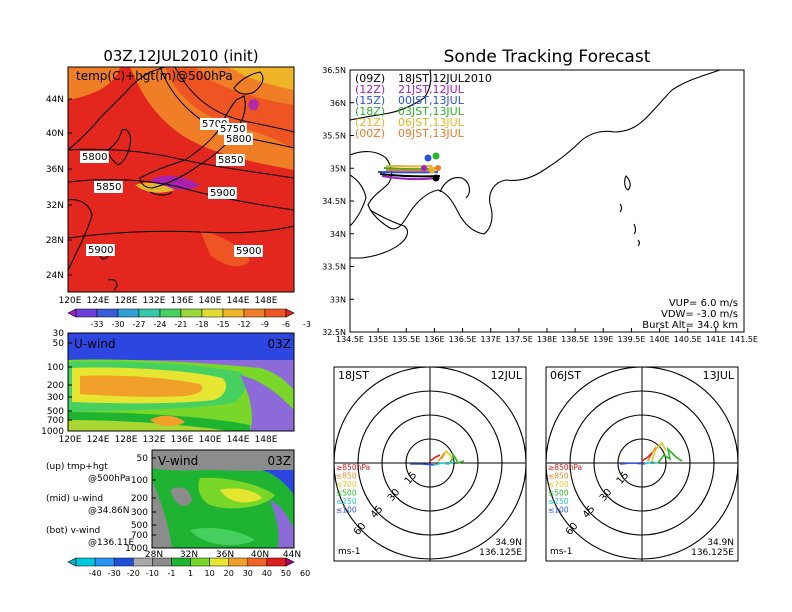 The width and height of the screenshot is (792, 612). What do you see at coordinates (699, 314) in the screenshot?
I see `track-param: VDW= -3.0 m/s` at bounding box center [699, 314].